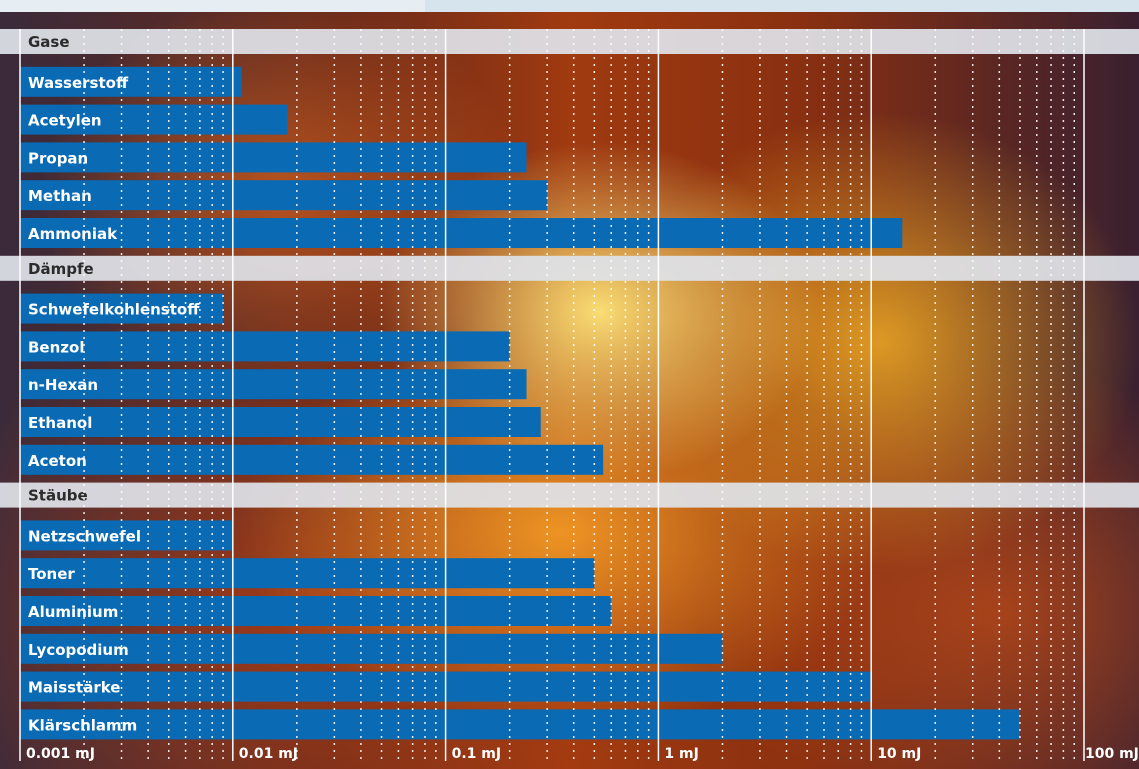 The image size is (1139, 769). Describe the element at coordinates (56, 347) in the screenshot. I see `bar-label: Benzol` at that location.